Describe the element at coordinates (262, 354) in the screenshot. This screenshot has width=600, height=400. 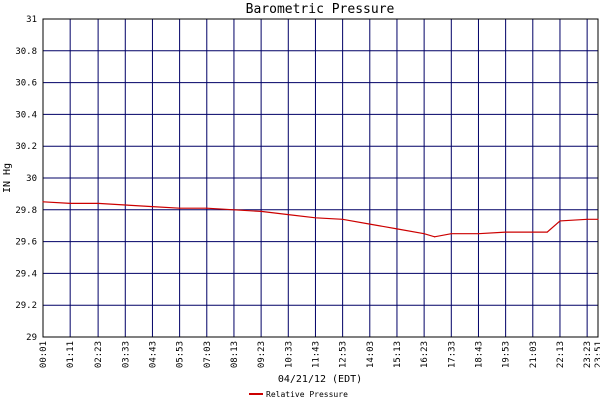
I see `x-tick-label: 09:23` at that location.